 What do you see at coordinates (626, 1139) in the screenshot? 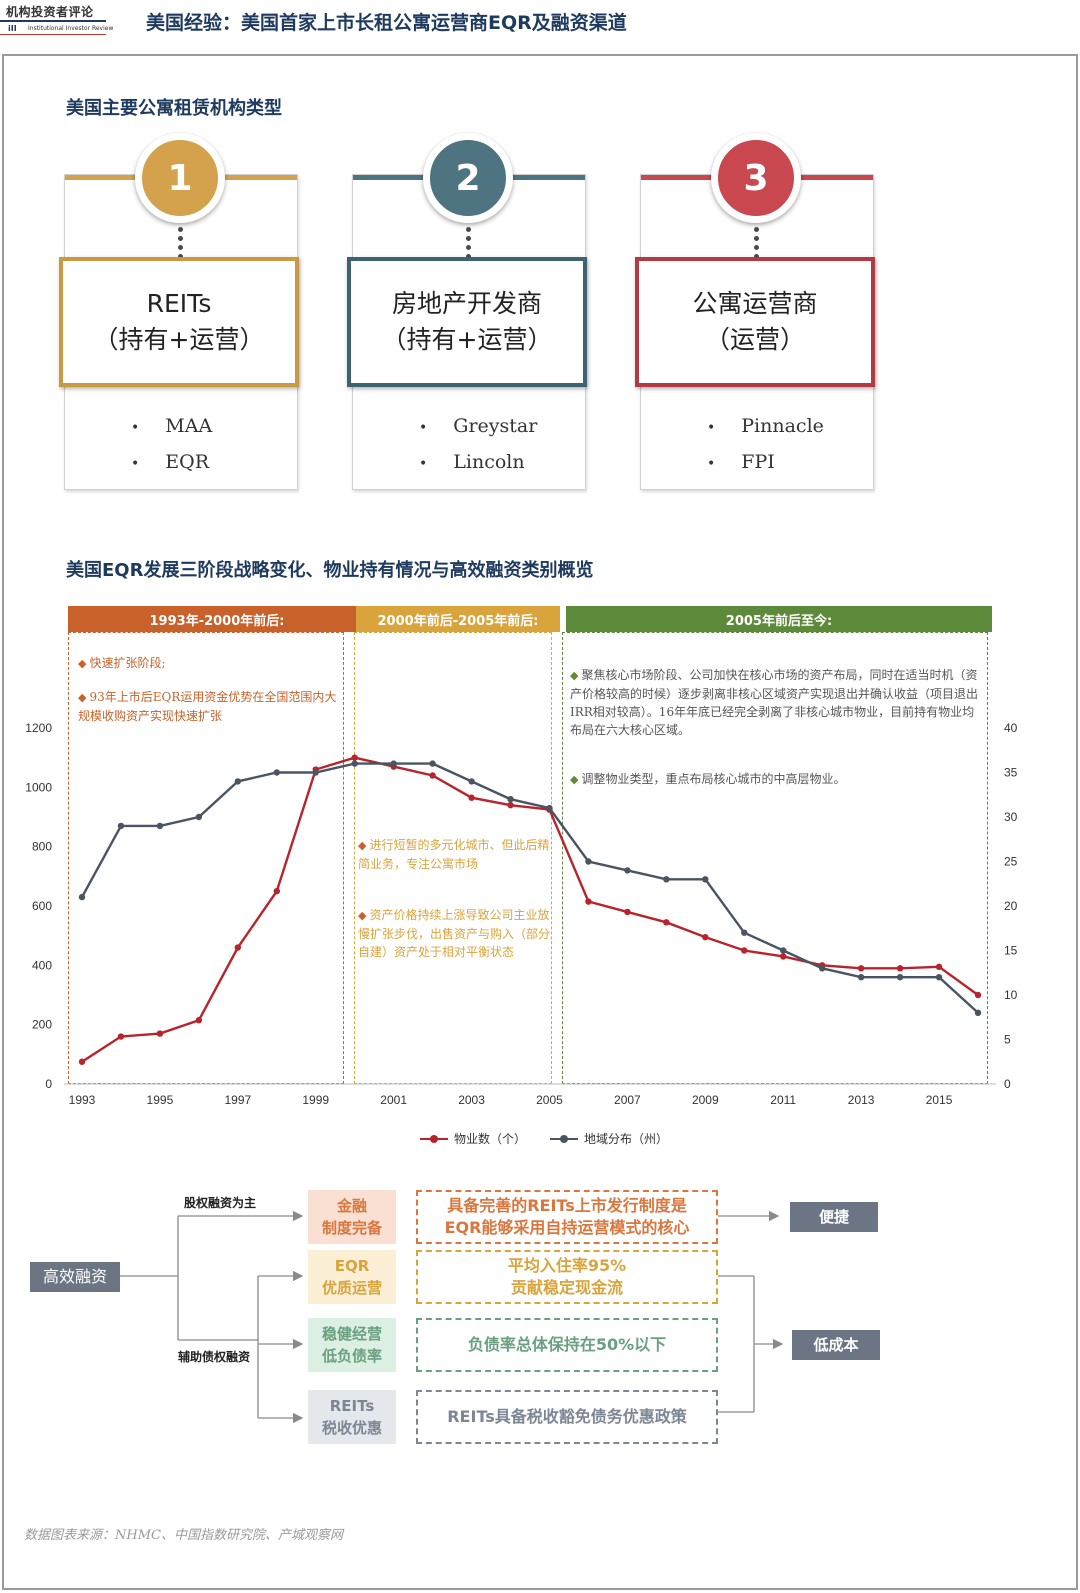
I see `legend-label: 地域分布（州）` at bounding box center [626, 1139].